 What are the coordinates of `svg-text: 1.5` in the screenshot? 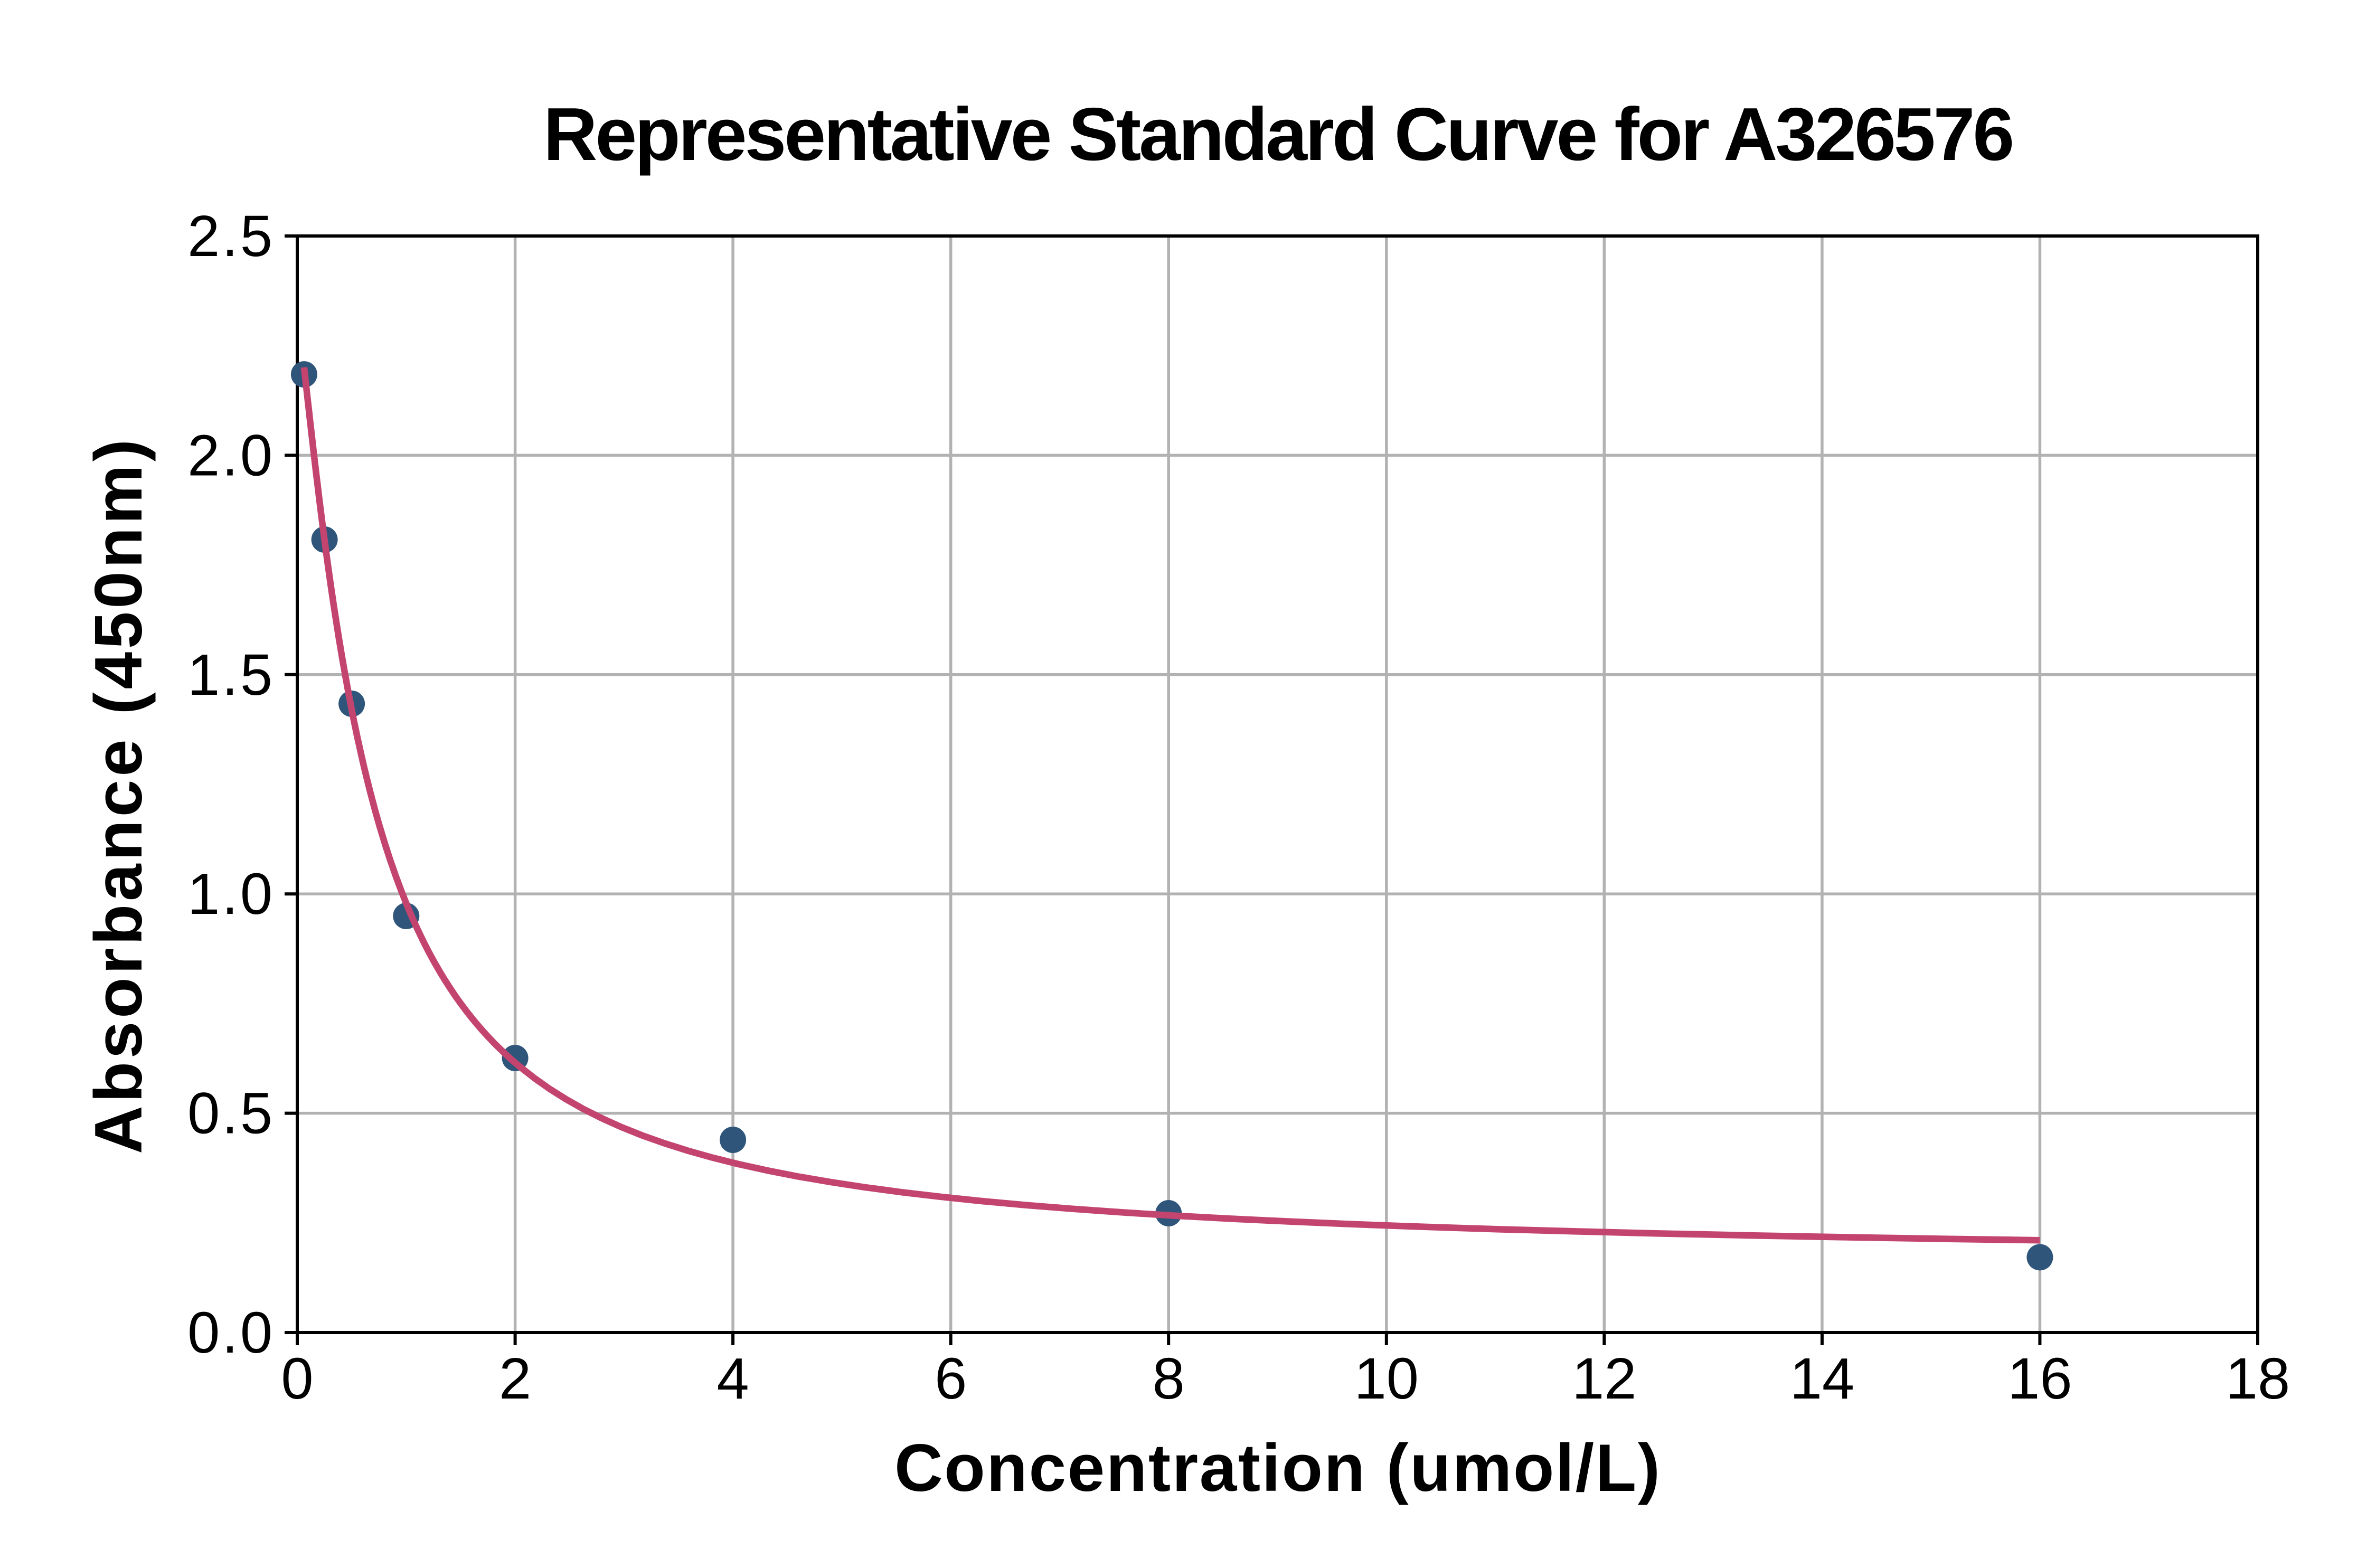 It's located at (231, 675).